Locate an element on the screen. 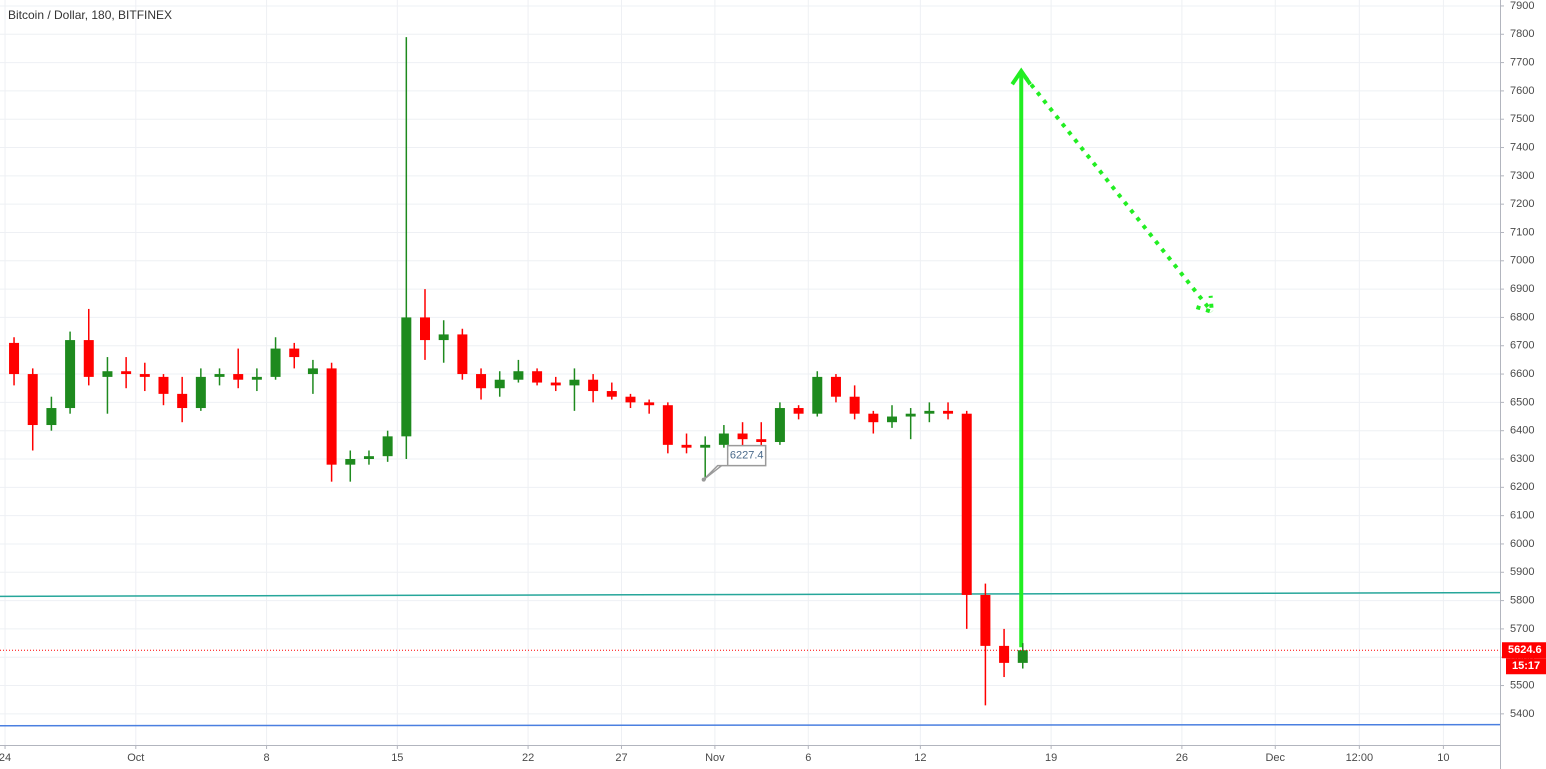  x-tick-label: 26 is located at coordinates (1182, 758).